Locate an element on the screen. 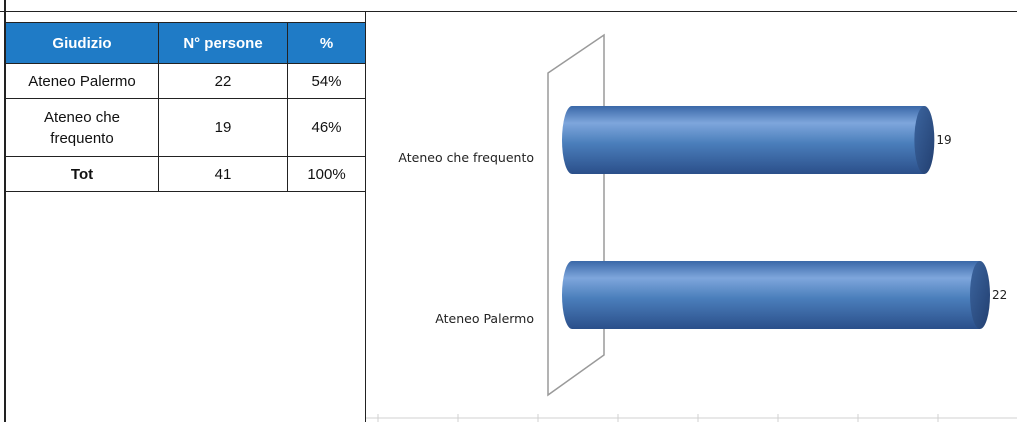 The height and width of the screenshot is (422, 1017). cell-giudizio: Ateneo che frequento is located at coordinates (82, 127).